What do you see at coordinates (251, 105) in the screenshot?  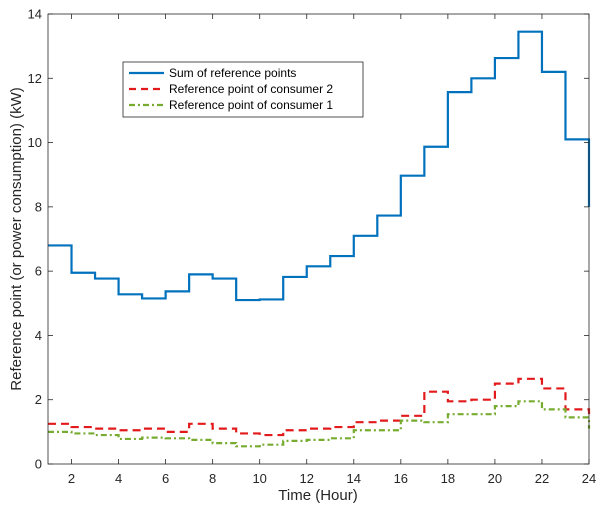 I see `legend-label-series-3: Reference point of consumer 1` at bounding box center [251, 105].